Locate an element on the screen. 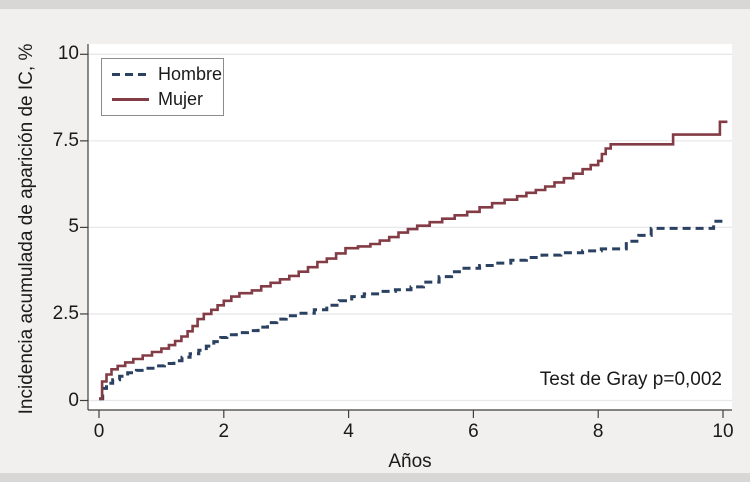  window-top-strip is located at coordinates (375, 4).